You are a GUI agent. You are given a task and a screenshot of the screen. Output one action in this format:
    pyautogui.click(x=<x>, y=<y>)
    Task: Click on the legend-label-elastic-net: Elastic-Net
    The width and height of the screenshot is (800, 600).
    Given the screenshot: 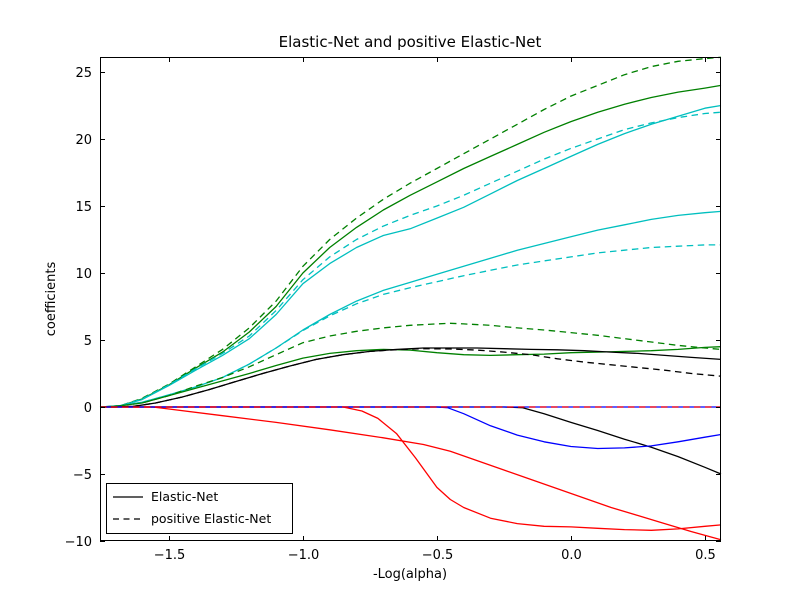 What is the action you would take?
    pyautogui.click(x=184, y=496)
    